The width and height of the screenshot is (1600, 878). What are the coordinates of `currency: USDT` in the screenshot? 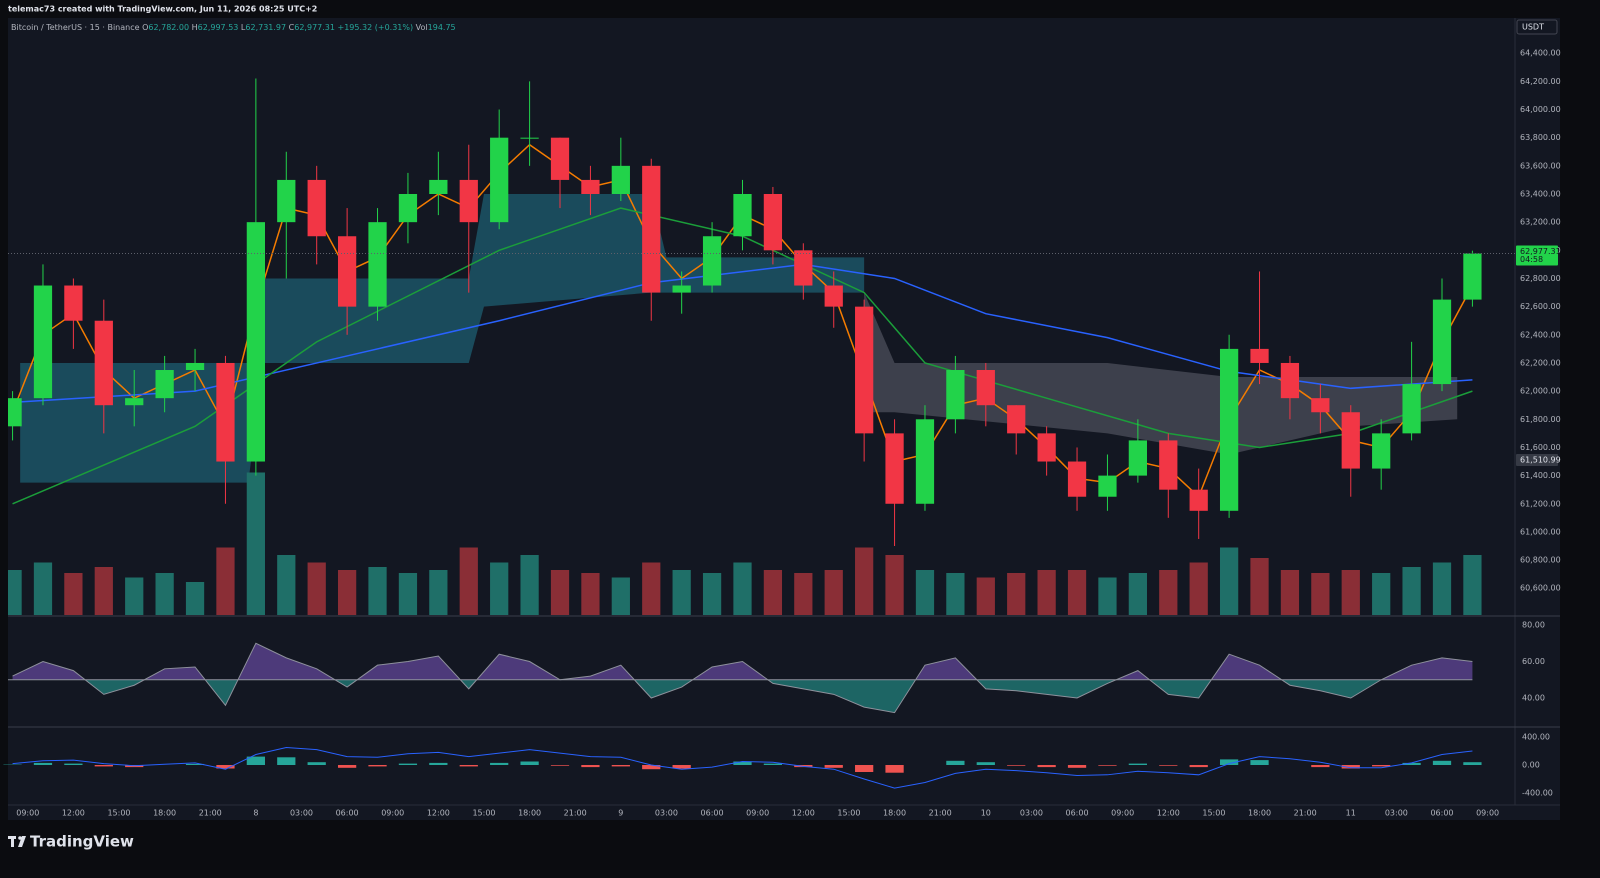 It's located at (1533, 27).